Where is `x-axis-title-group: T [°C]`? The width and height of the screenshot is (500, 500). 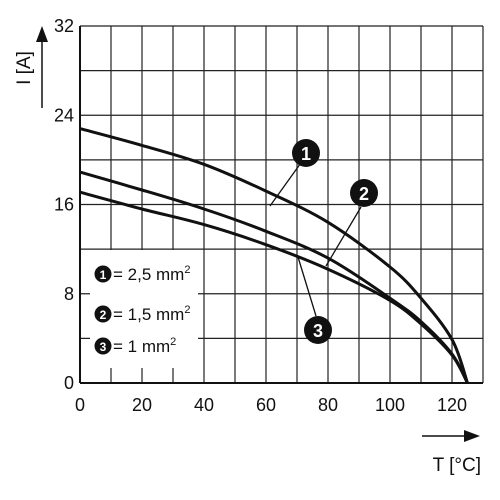
x-axis-title-group: T [°C] is located at coordinates (451, 453).